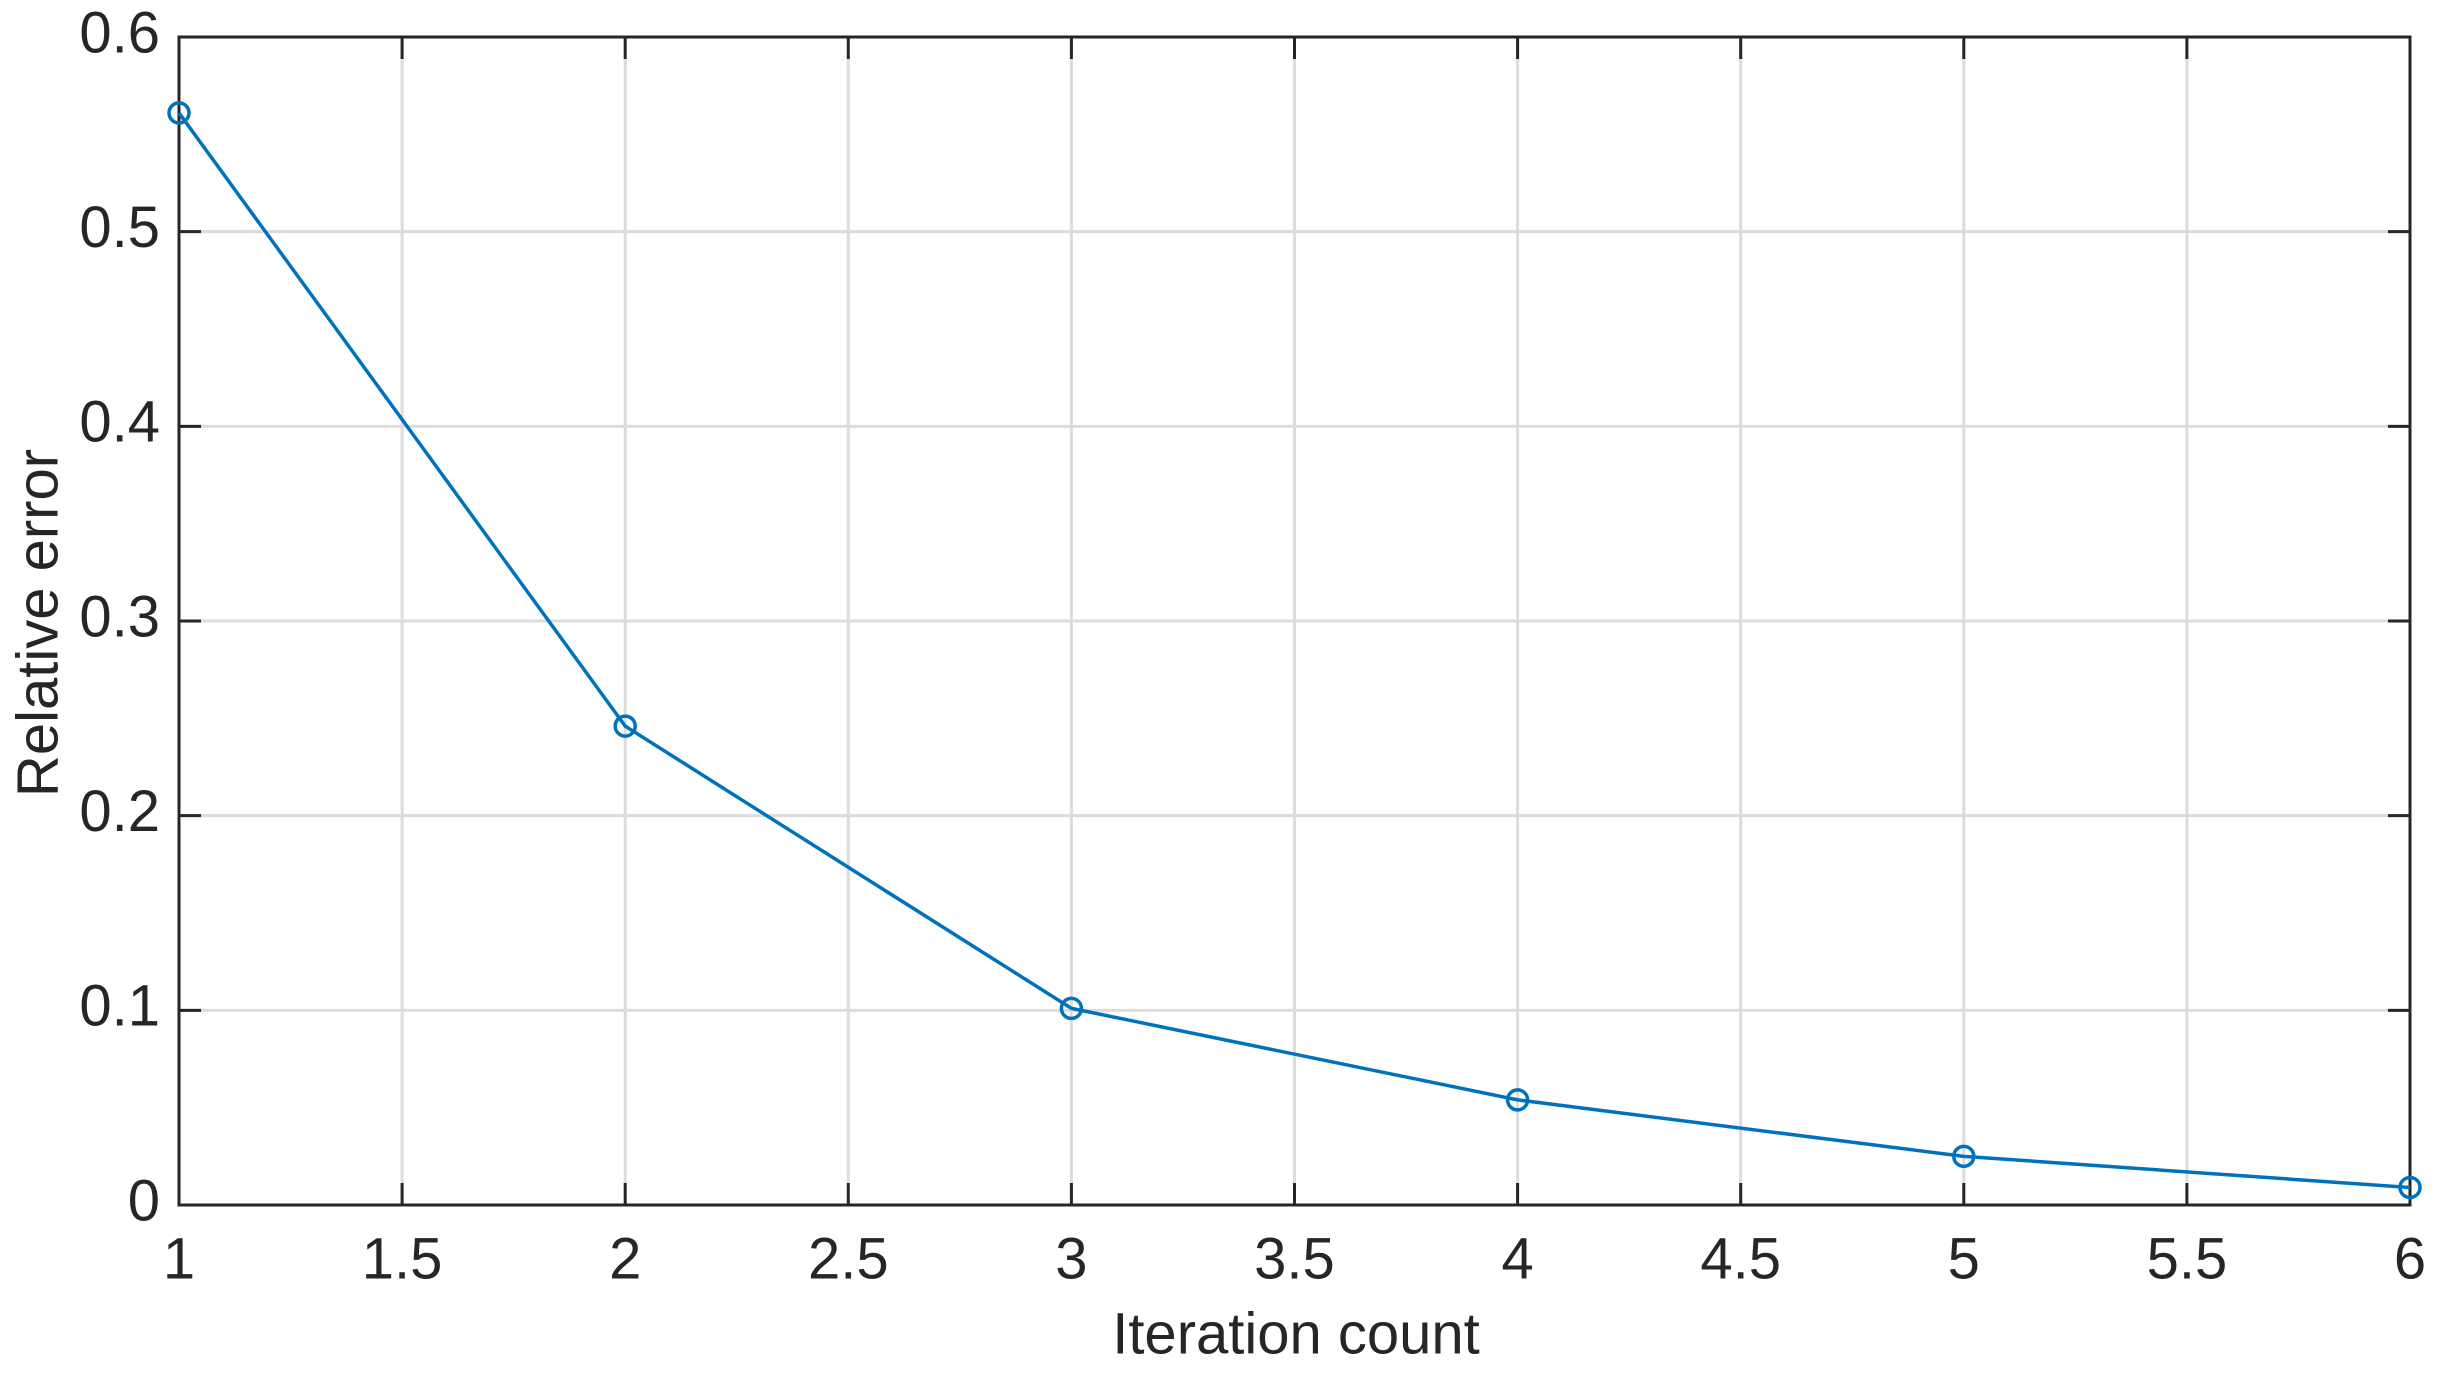 The height and width of the screenshot is (1386, 2445). Describe the element at coordinates (1740, 1258) in the screenshot. I see `x-tick-label: 4.5` at that location.